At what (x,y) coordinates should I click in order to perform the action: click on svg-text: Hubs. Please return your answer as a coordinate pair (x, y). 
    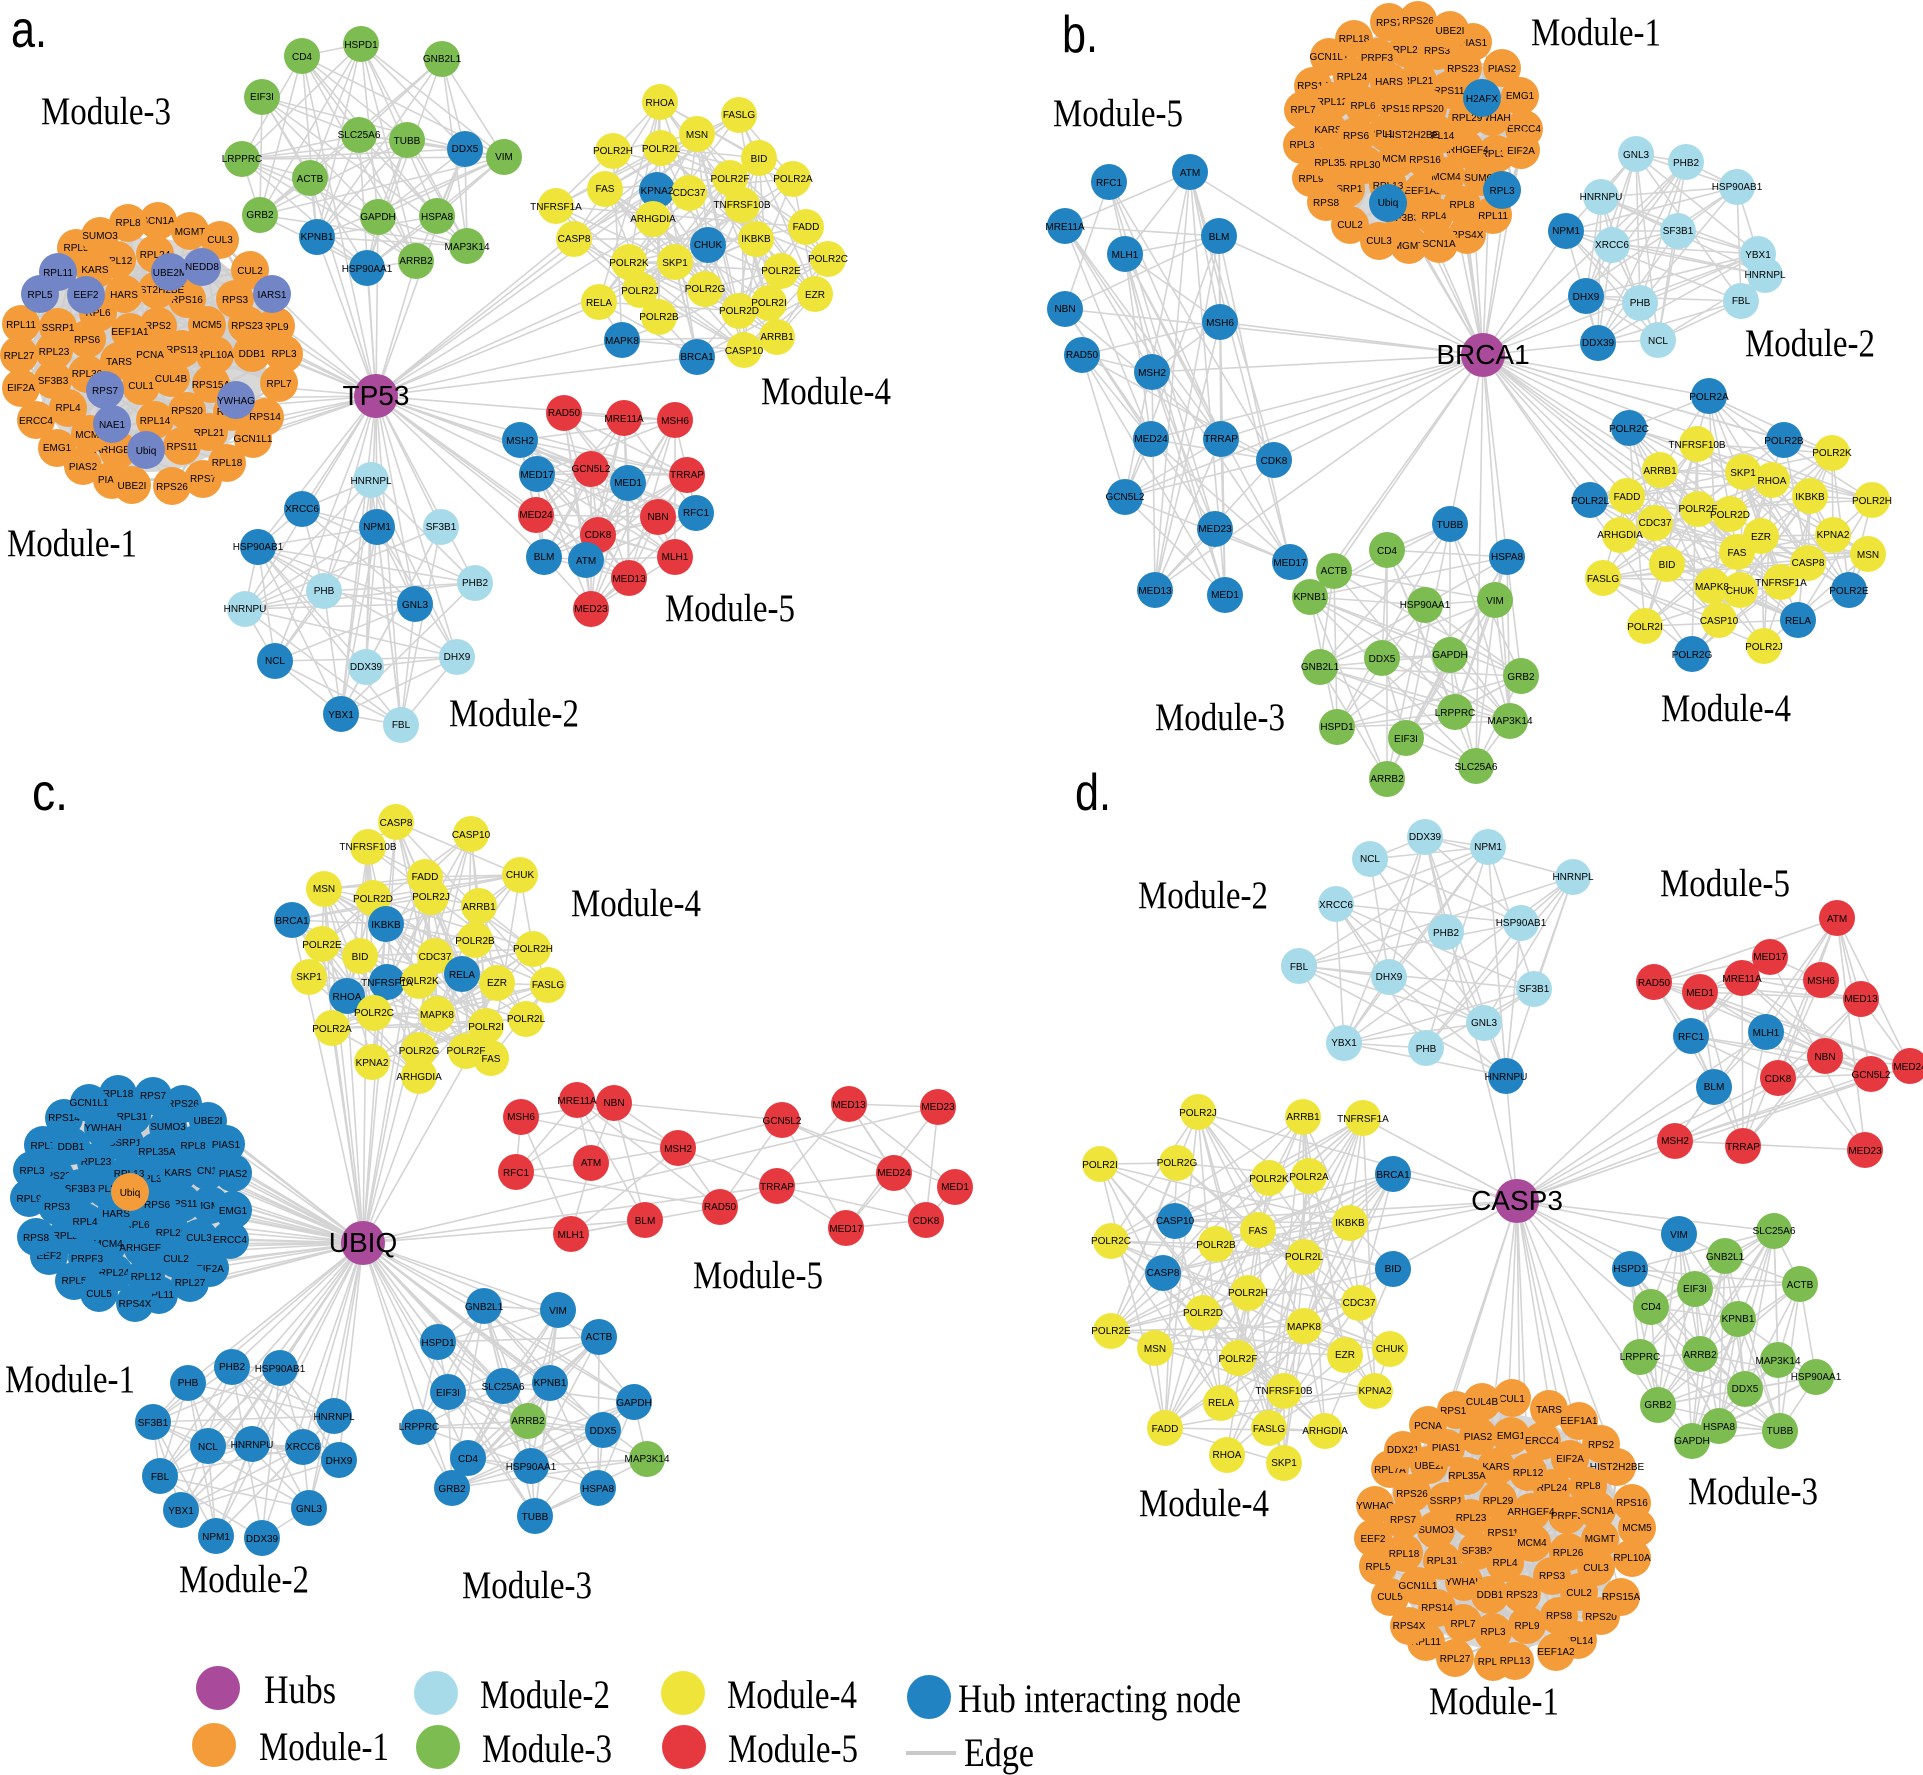
    Looking at the image, I should click on (300, 1689).